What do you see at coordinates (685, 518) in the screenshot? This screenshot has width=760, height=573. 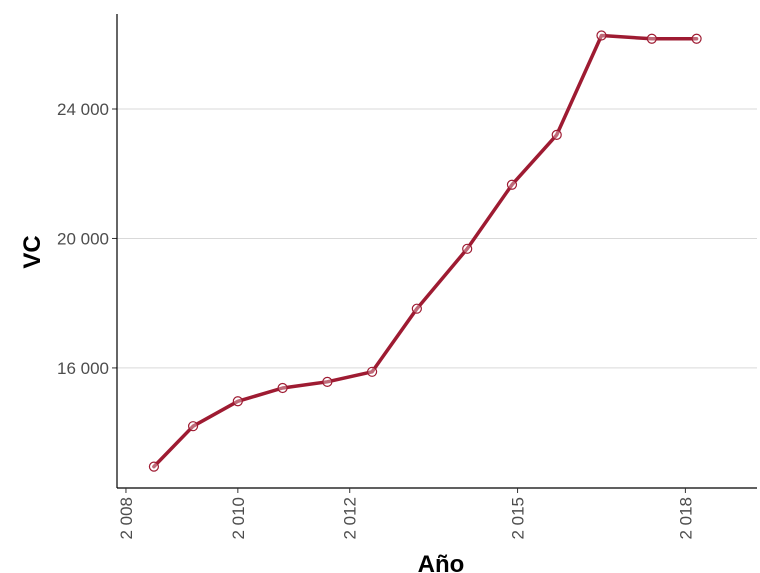 I see `x-tick-label: 2 018` at bounding box center [685, 518].